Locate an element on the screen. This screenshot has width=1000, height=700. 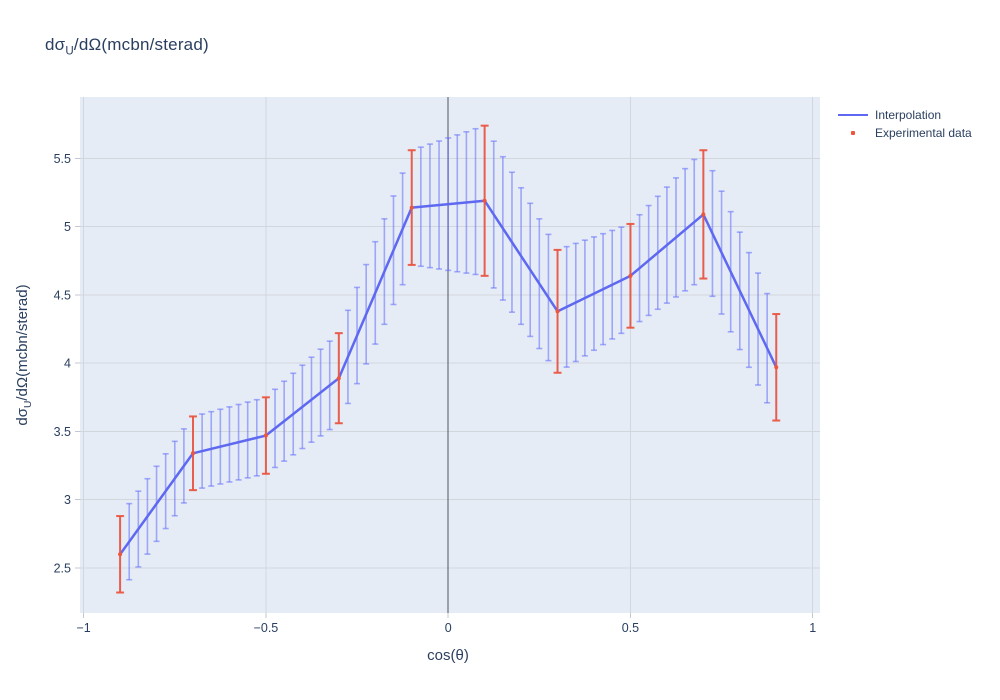
line-swatch-icon is located at coordinates (853, 115).